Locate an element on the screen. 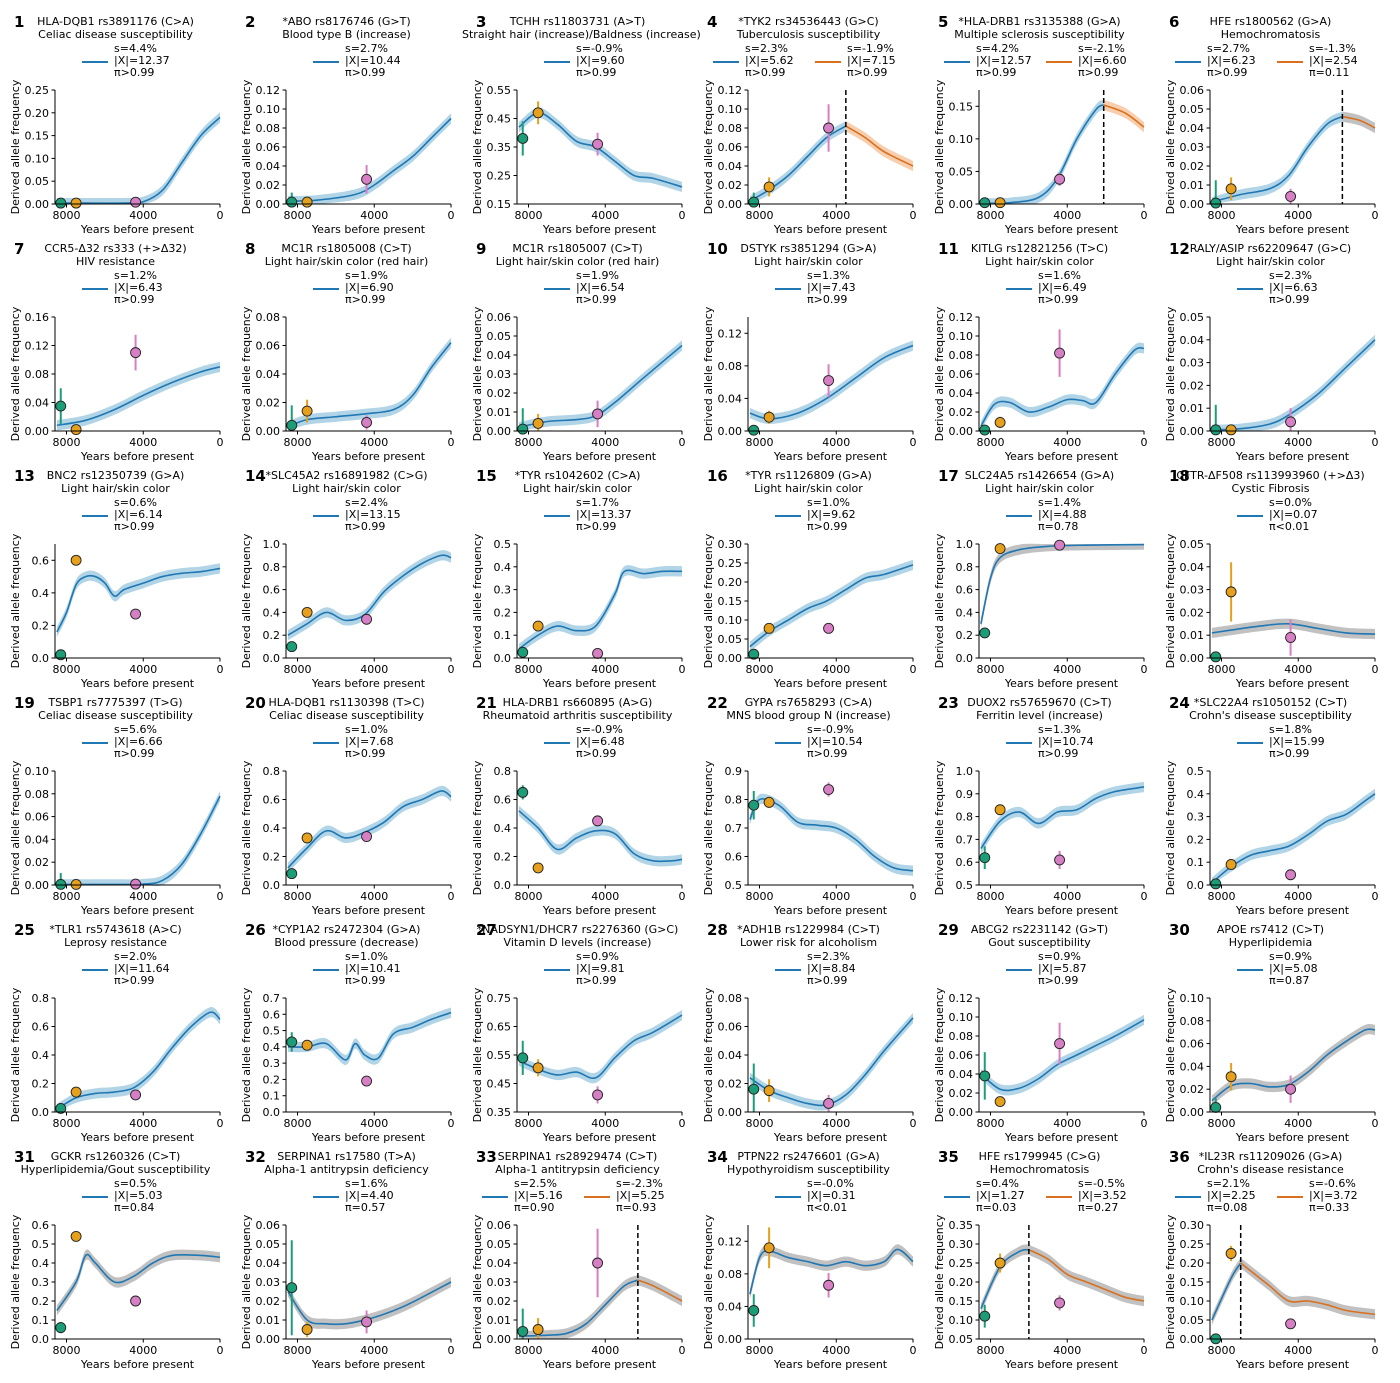  y-tick-label: 0.30 is located at coordinates (961, 1244).